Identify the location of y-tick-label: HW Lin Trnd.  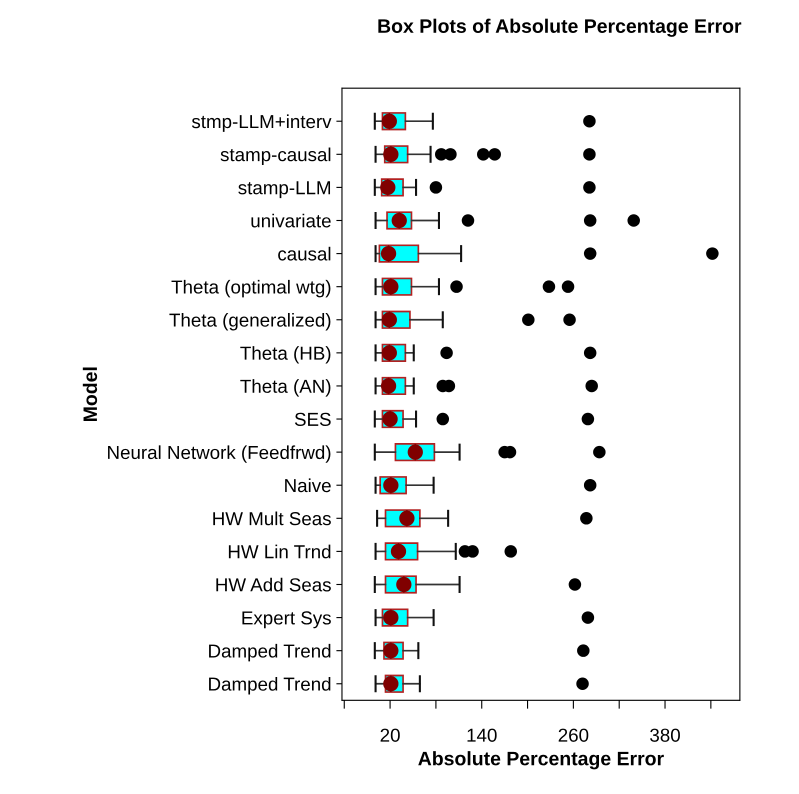
(279, 551).